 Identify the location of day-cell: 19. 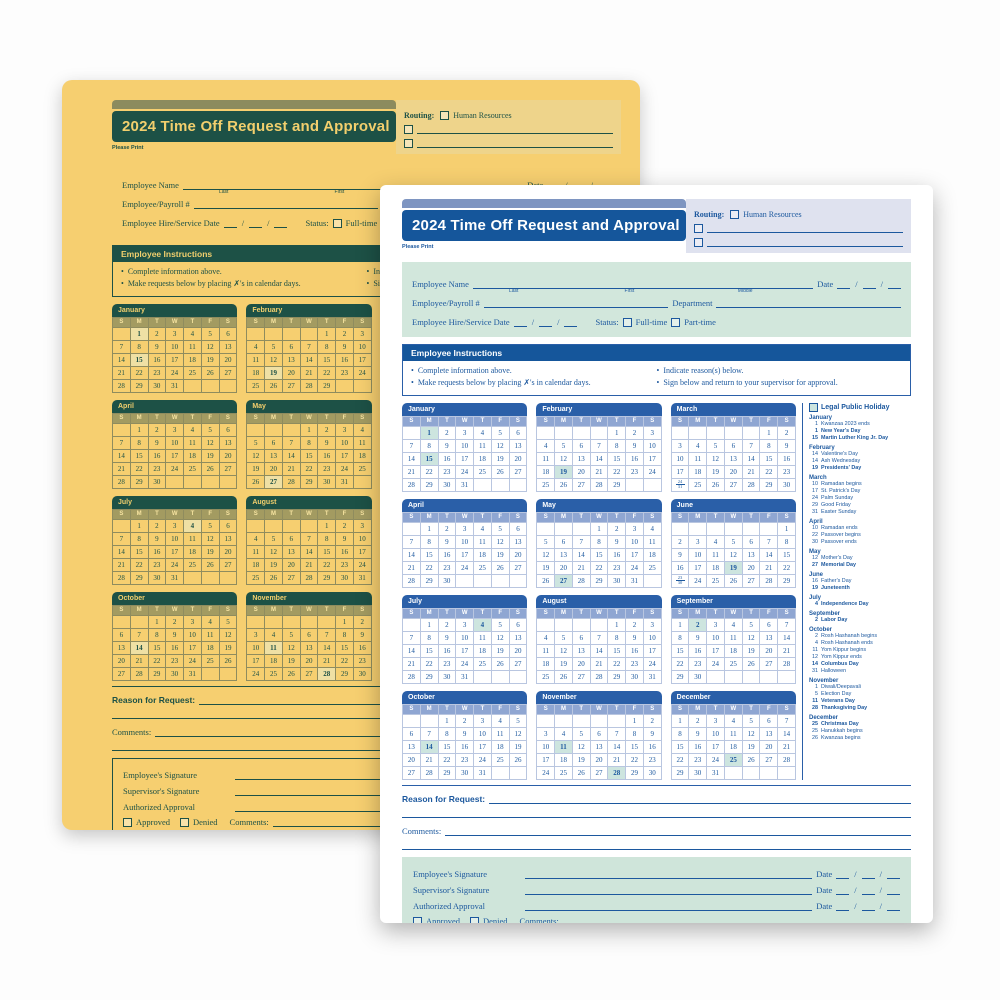
(563, 663).